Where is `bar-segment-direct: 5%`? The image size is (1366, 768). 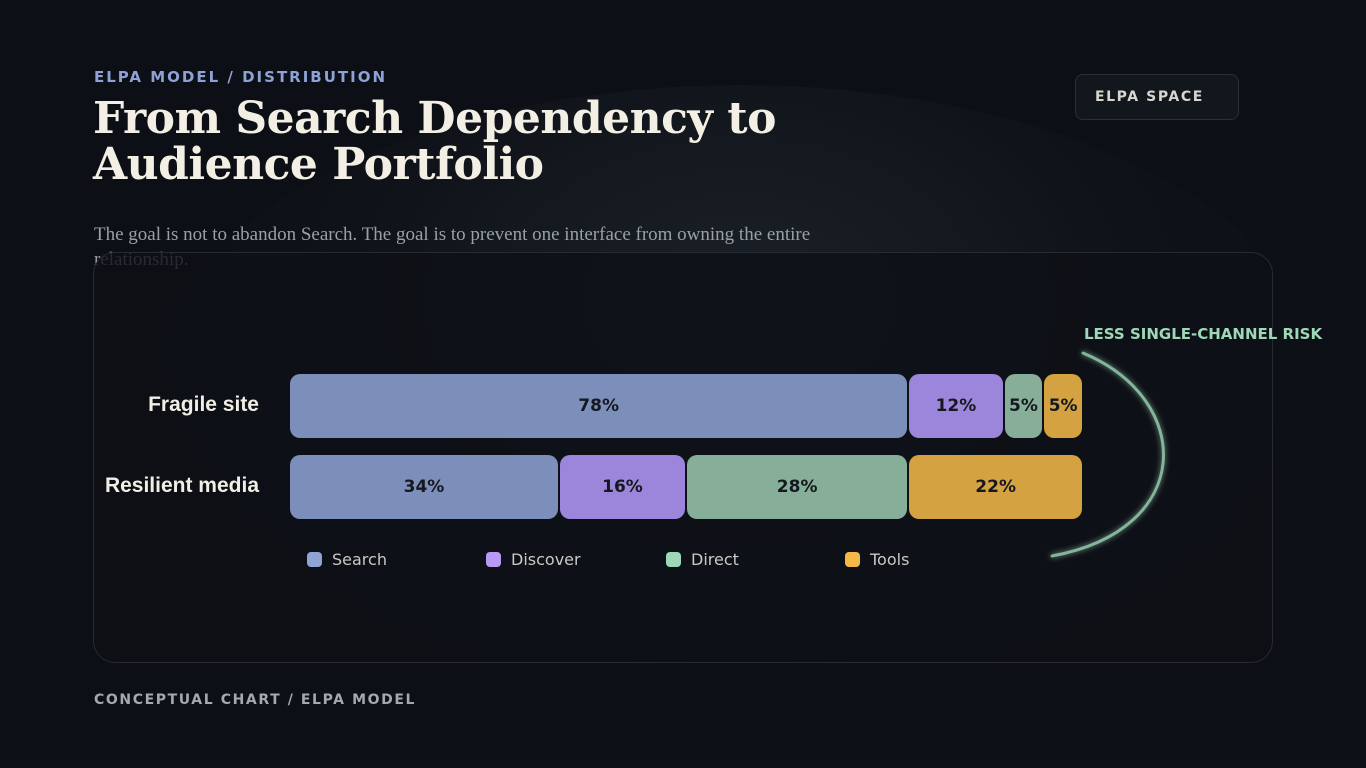
bar-segment-direct: 5% is located at coordinates (1023, 406).